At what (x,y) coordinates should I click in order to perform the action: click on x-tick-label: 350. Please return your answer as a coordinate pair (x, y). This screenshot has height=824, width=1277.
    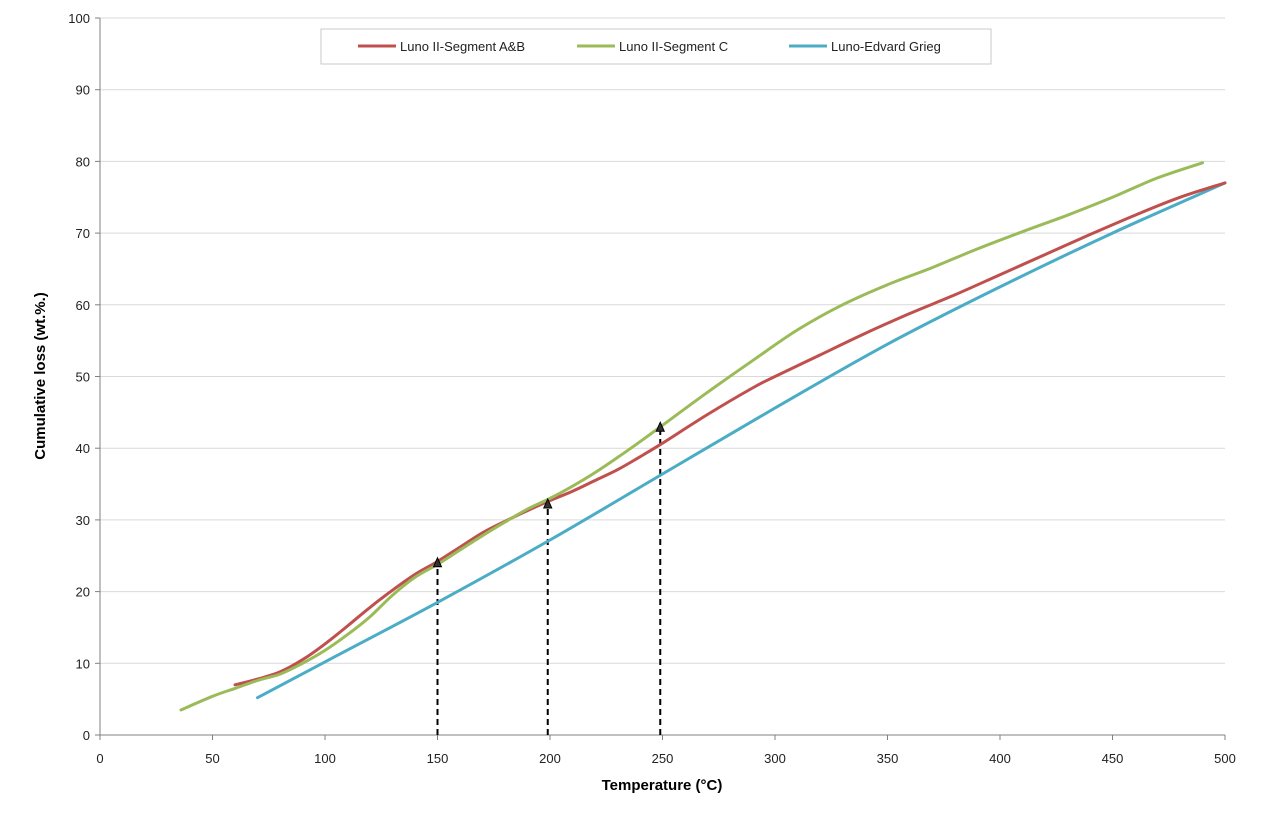
    Looking at the image, I should click on (888, 758).